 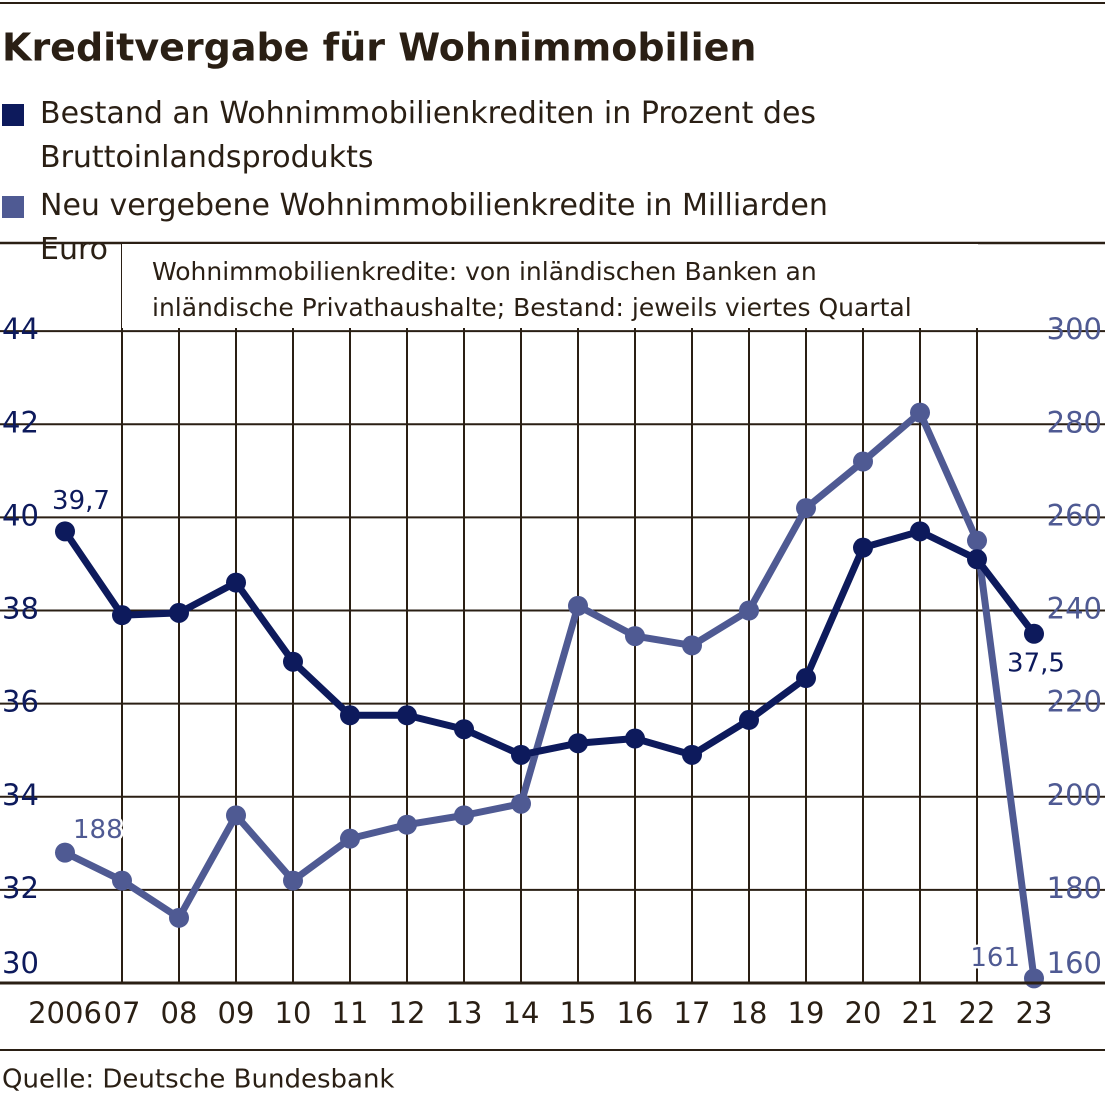 I want to click on y2-tick-label: 180, so click(x=1074, y=888).